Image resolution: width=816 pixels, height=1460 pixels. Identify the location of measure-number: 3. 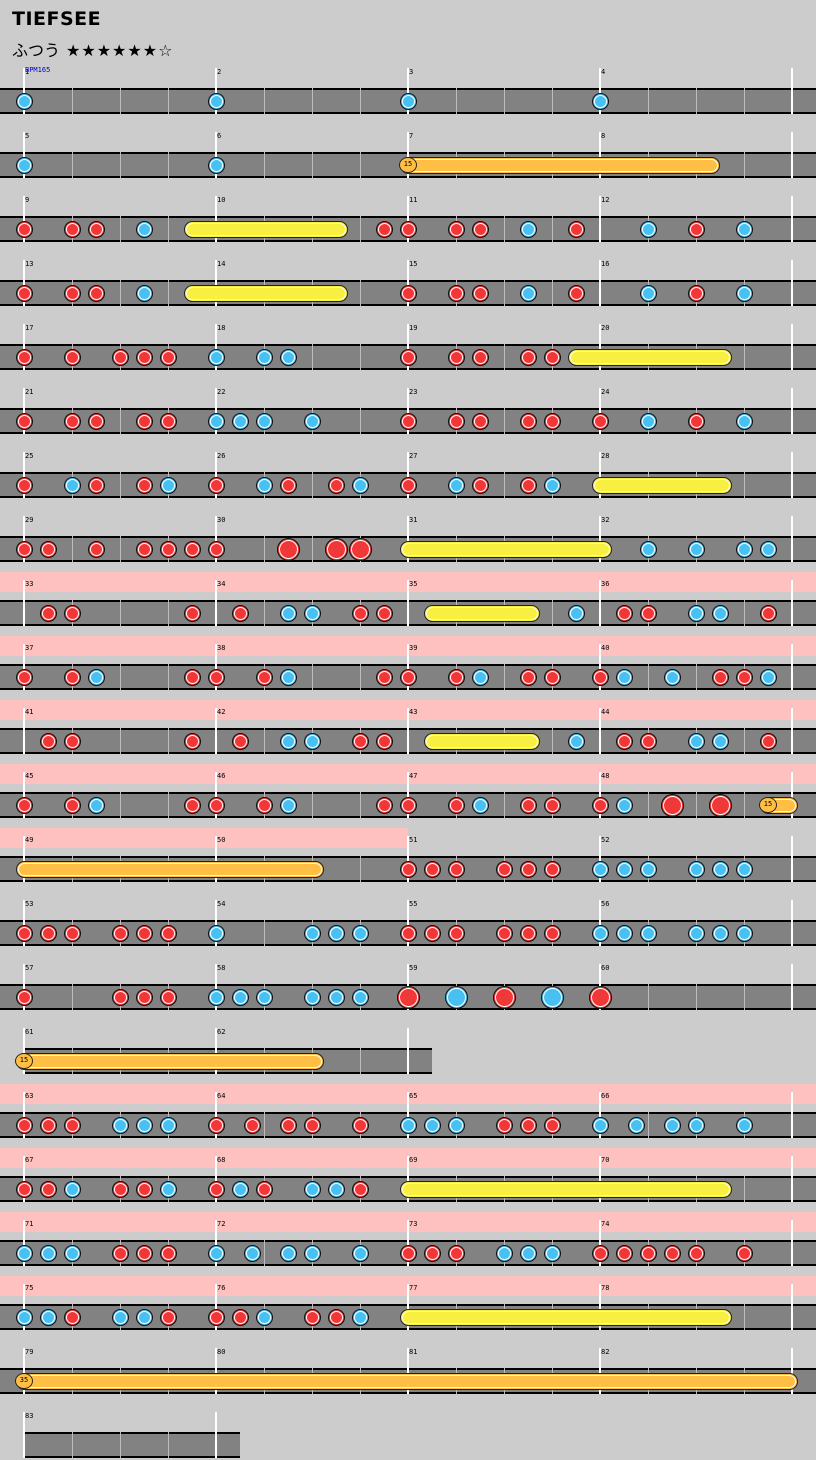
(411, 72).